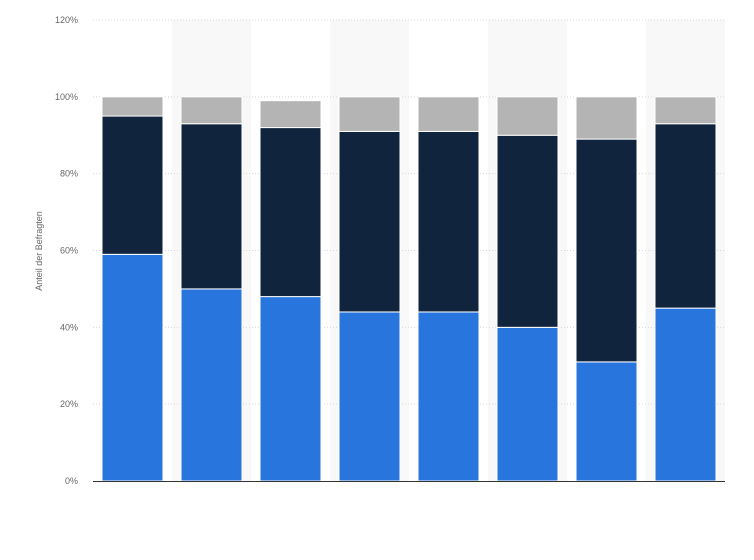 The width and height of the screenshot is (754, 560). I want to click on y-tick-label: 100%, so click(66, 97).